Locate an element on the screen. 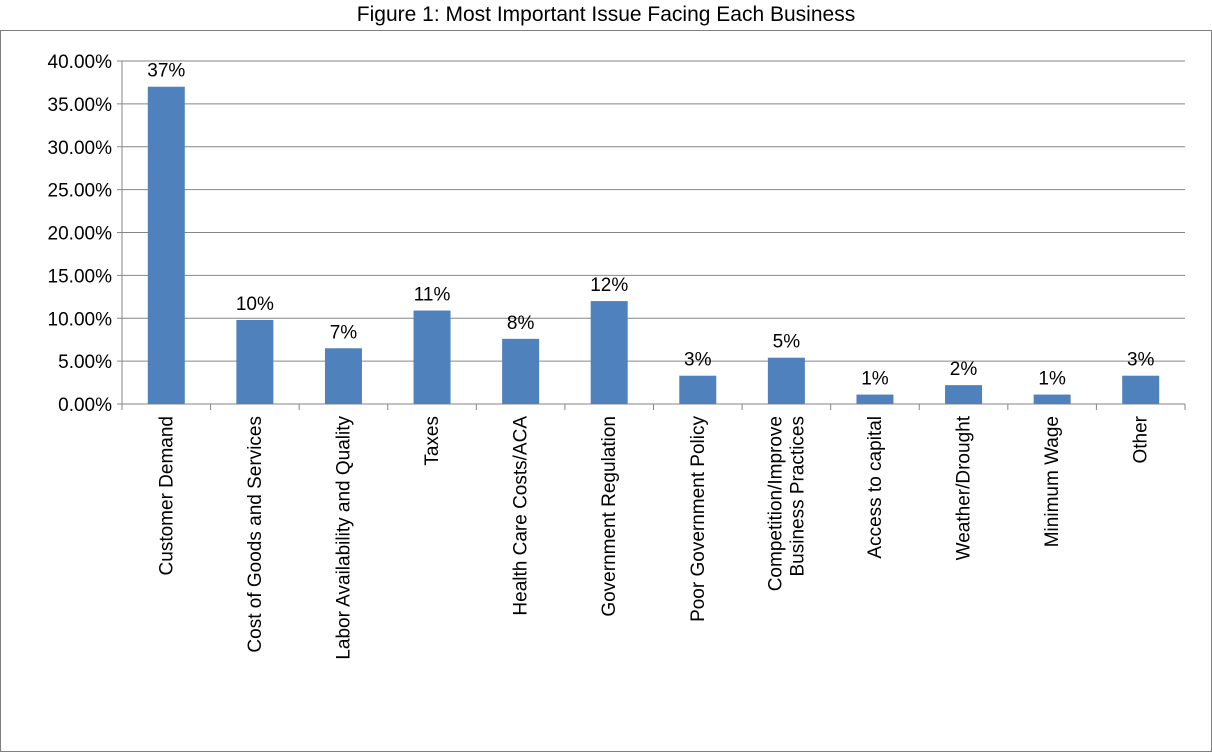 The height and width of the screenshot is (755, 1212). x-category-label: Access to capital is located at coordinates (875, 487).